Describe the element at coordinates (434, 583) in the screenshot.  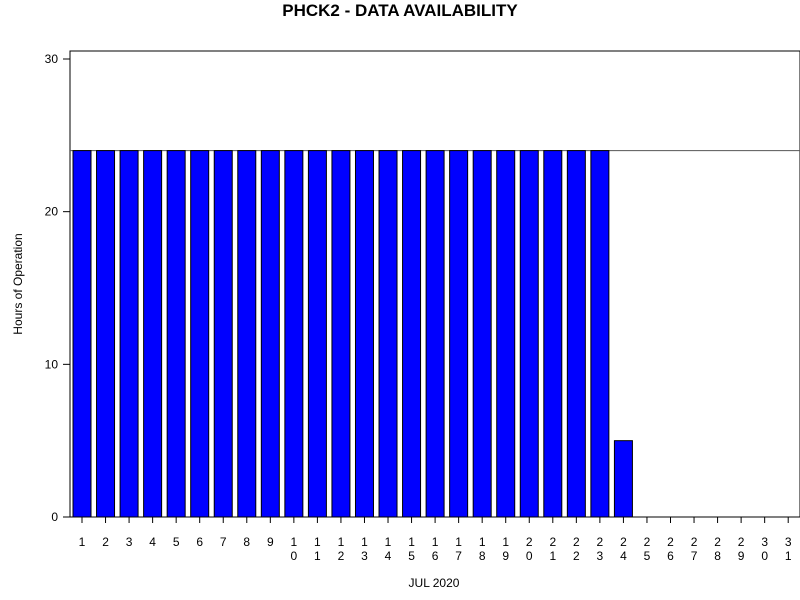
I see `x-axis-title: JUL 2020` at that location.